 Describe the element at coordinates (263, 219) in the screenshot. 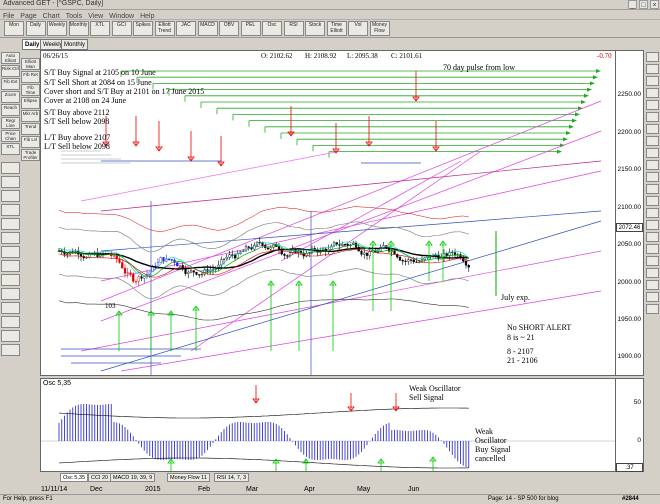

I see `band-outer-upper` at that location.